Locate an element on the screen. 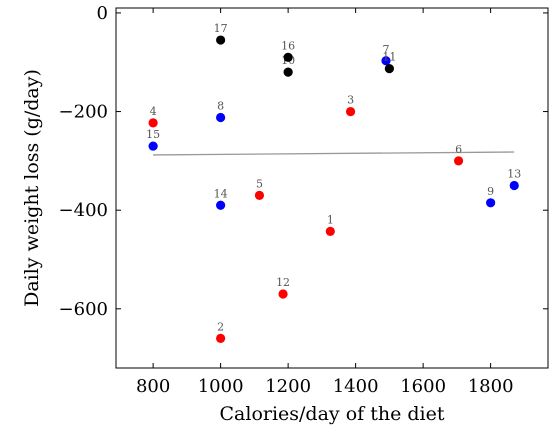  y-tick-label: −200 is located at coordinates (83, 112).